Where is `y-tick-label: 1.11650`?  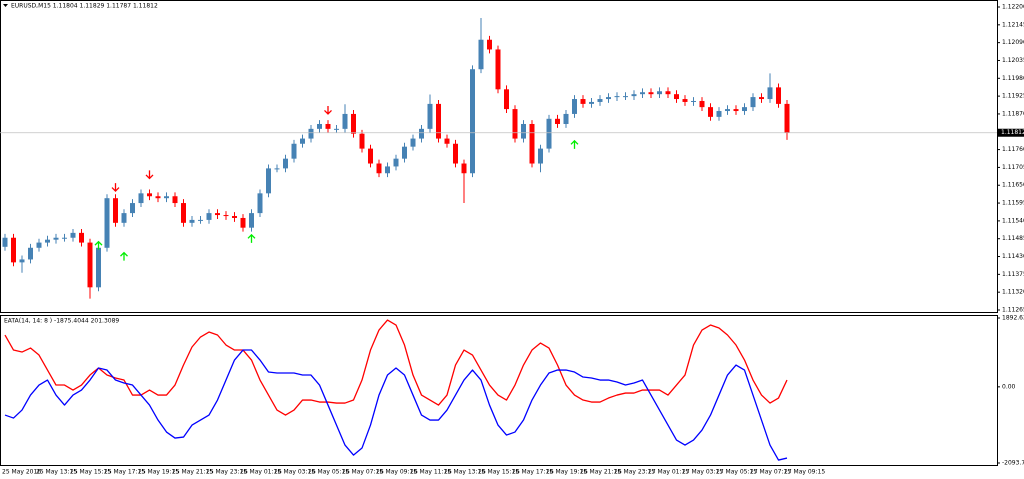
y-tick-label: 1.11650 is located at coordinates (1013, 185).